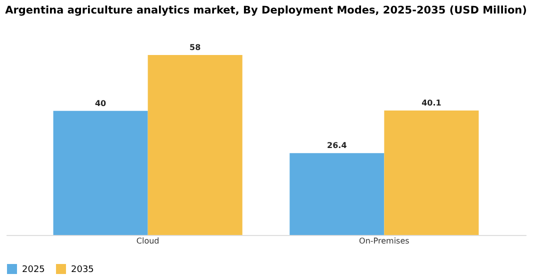  What do you see at coordinates (384, 241) in the screenshot?
I see `x-tick-label: On-Premises` at bounding box center [384, 241].